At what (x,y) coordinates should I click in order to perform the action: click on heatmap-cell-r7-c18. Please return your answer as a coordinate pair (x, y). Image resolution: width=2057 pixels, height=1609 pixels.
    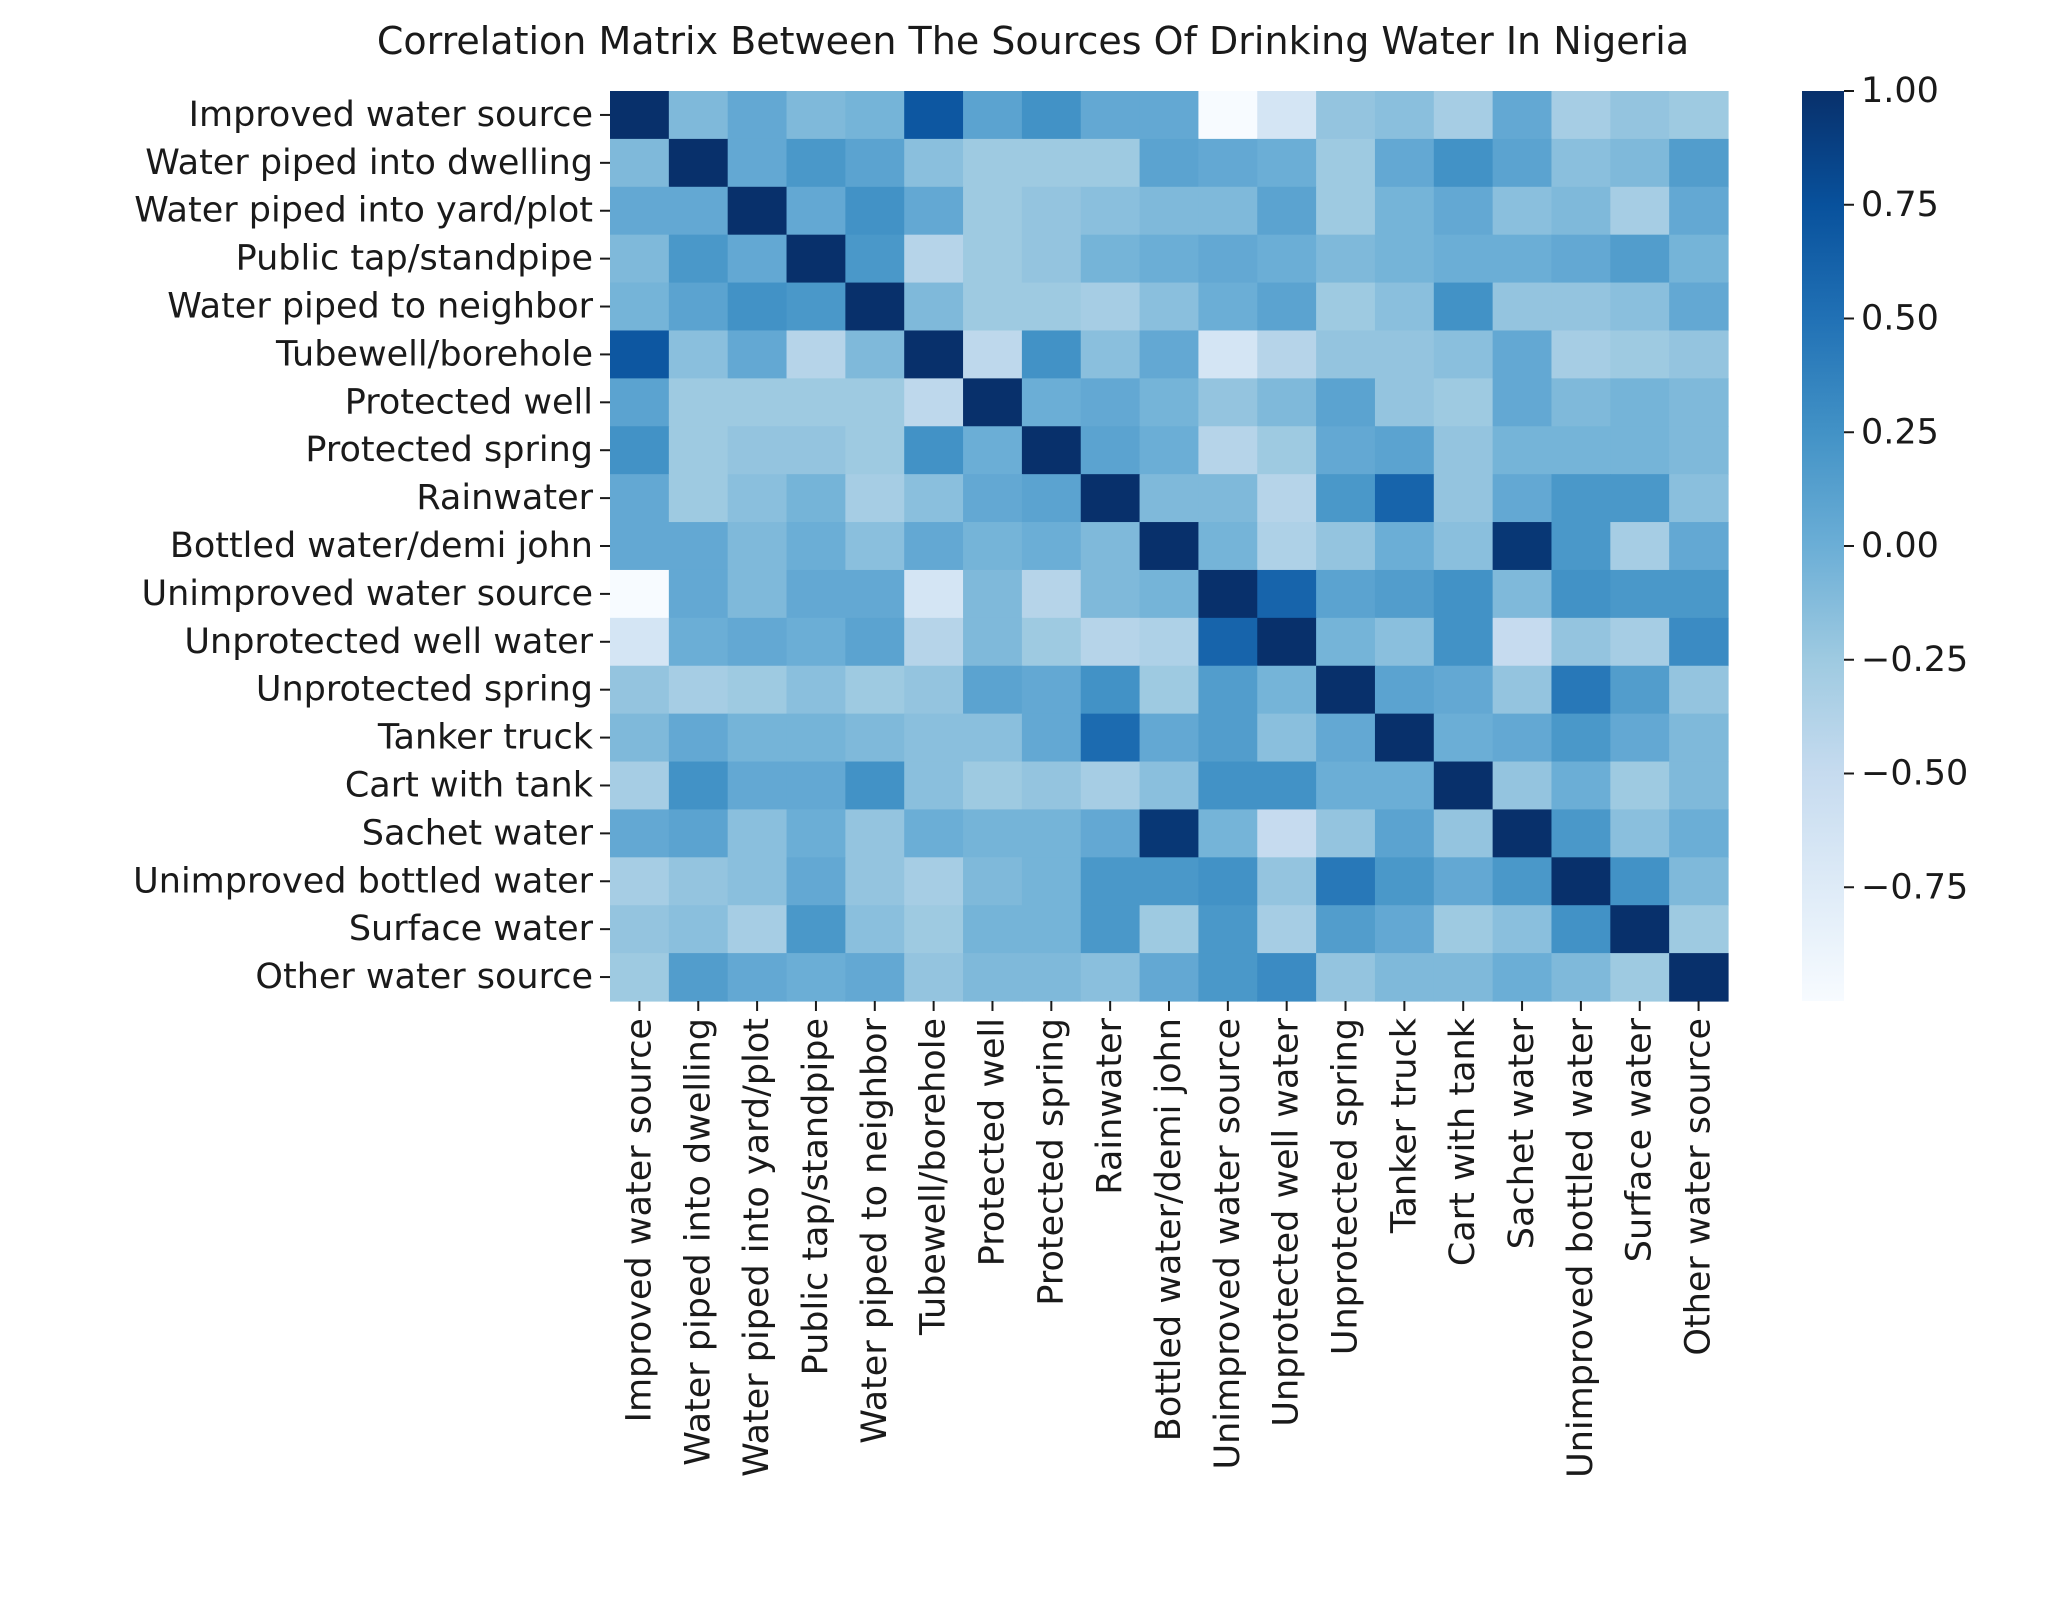
    Looking at the image, I should click on (1699, 450).